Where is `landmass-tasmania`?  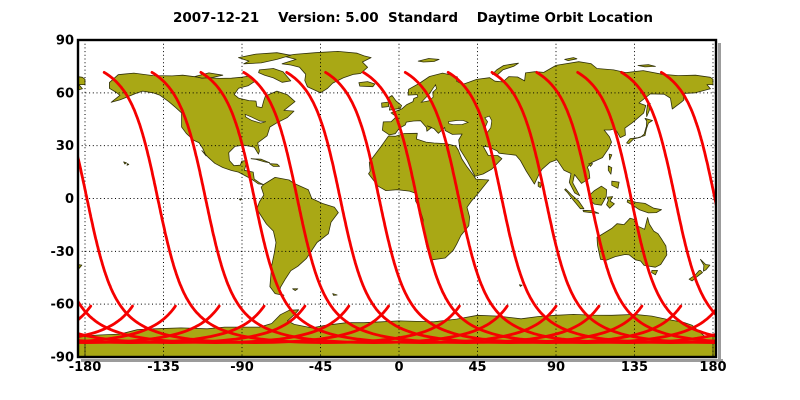 landmass-tasmania is located at coordinates (654, 273).